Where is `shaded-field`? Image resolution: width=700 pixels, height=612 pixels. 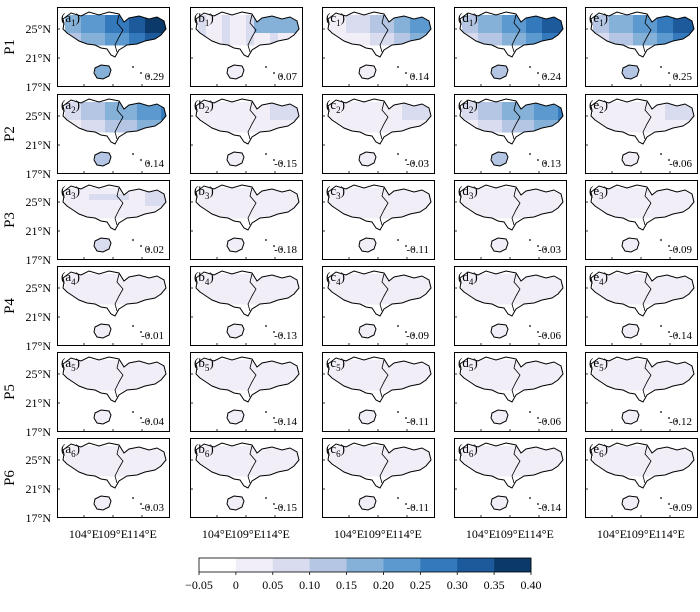 shaded-field is located at coordinates (248, 392).